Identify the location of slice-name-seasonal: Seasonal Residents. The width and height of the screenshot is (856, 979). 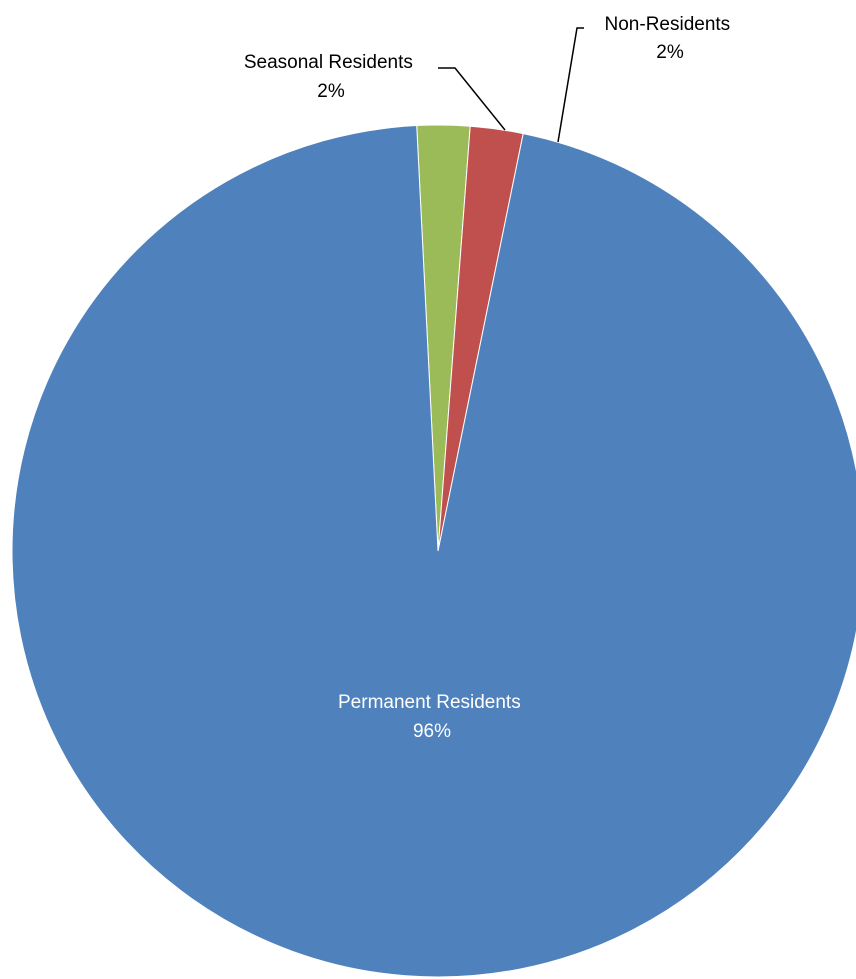
(328, 62).